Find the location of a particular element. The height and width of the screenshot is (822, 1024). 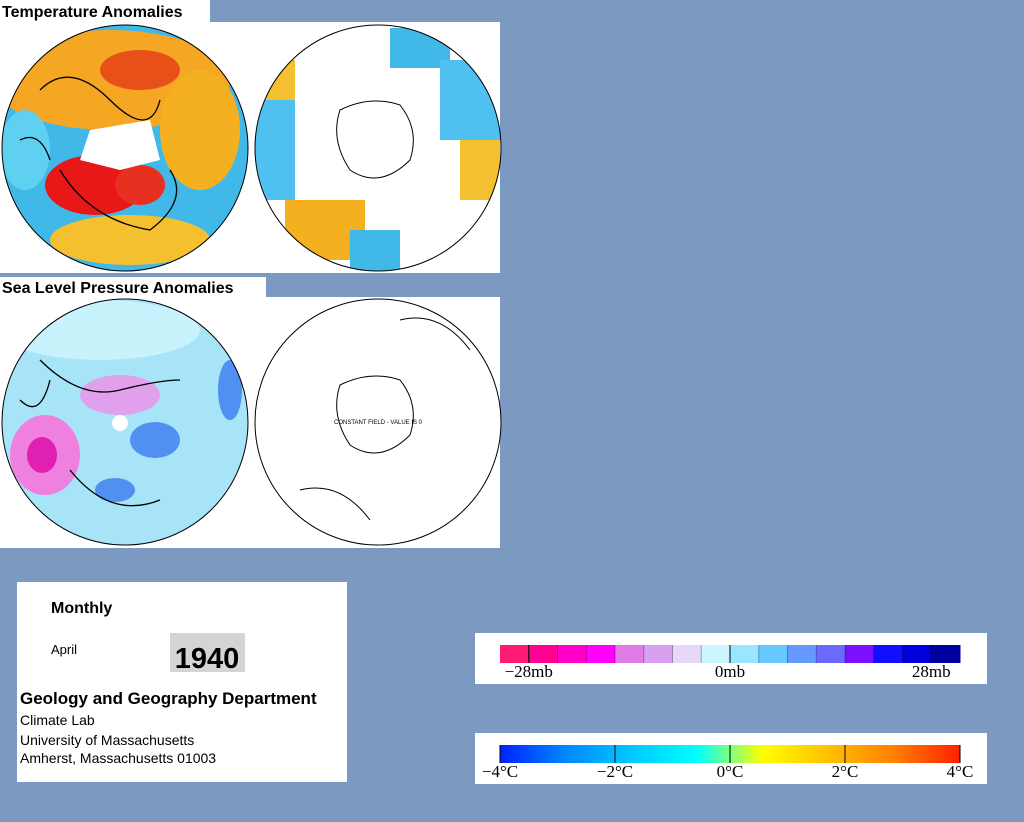

tick-label: 28mb is located at coordinates (931, 671).